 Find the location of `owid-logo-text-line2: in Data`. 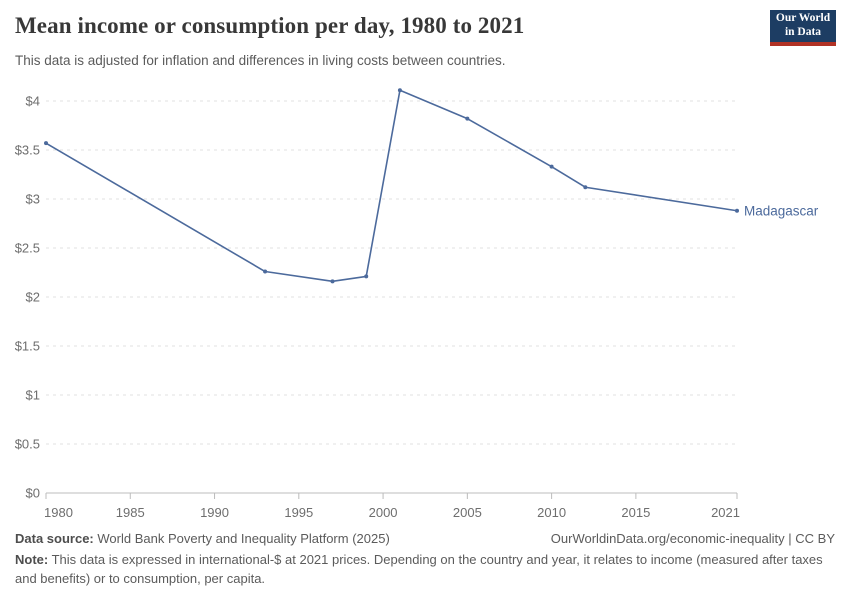

owid-logo-text-line2: in Data is located at coordinates (803, 31).